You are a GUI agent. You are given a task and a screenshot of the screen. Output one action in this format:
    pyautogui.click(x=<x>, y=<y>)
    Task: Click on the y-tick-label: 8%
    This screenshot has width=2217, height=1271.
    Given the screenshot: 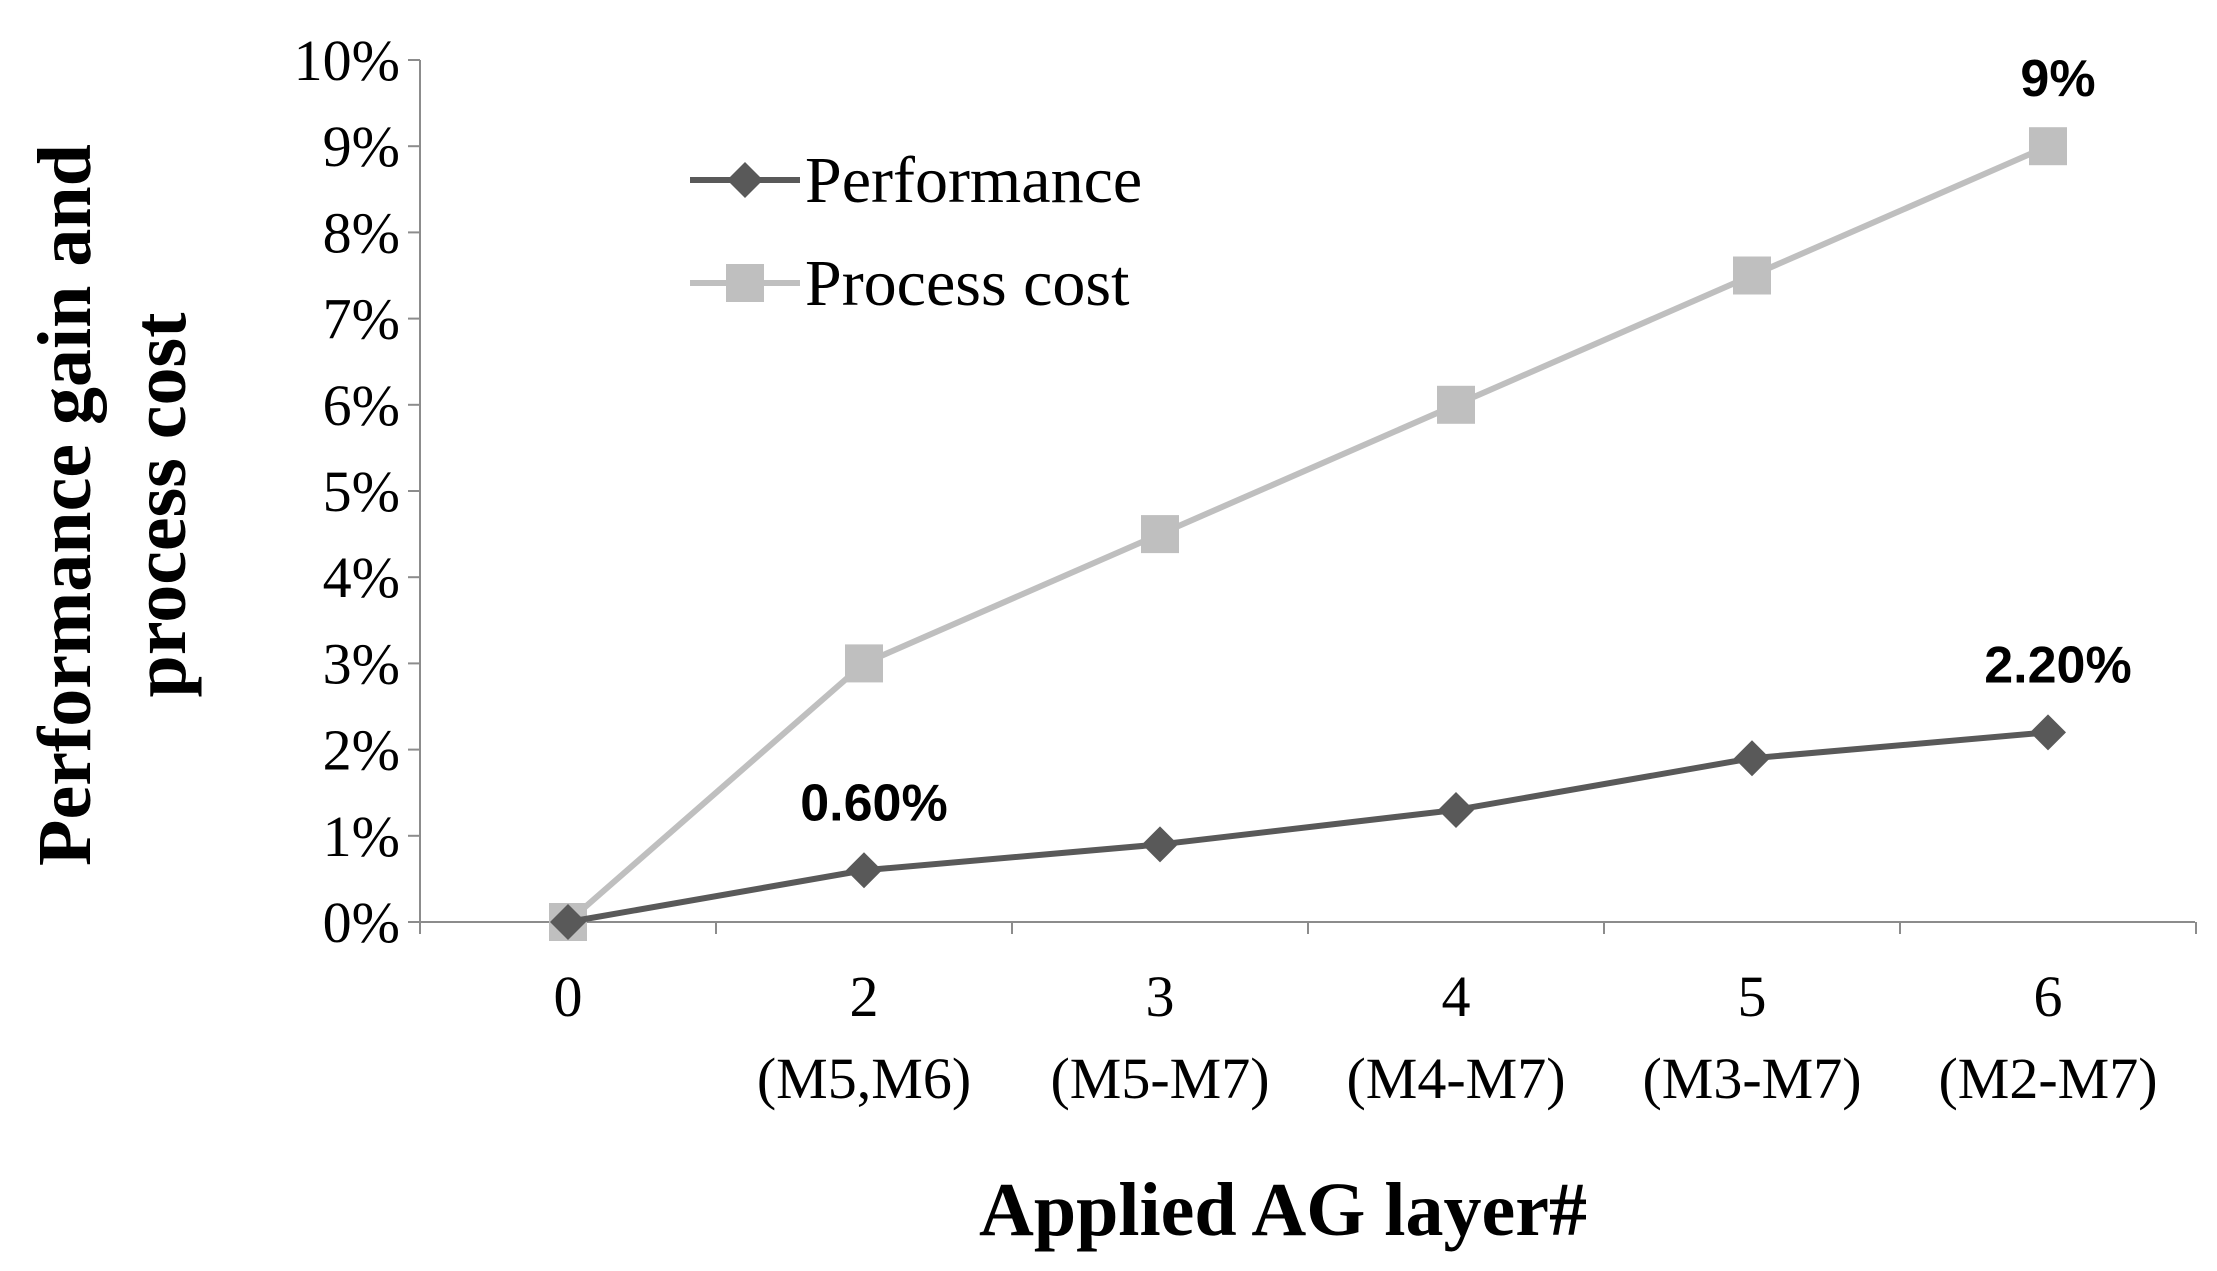 What is the action you would take?
    pyautogui.click(x=361, y=232)
    